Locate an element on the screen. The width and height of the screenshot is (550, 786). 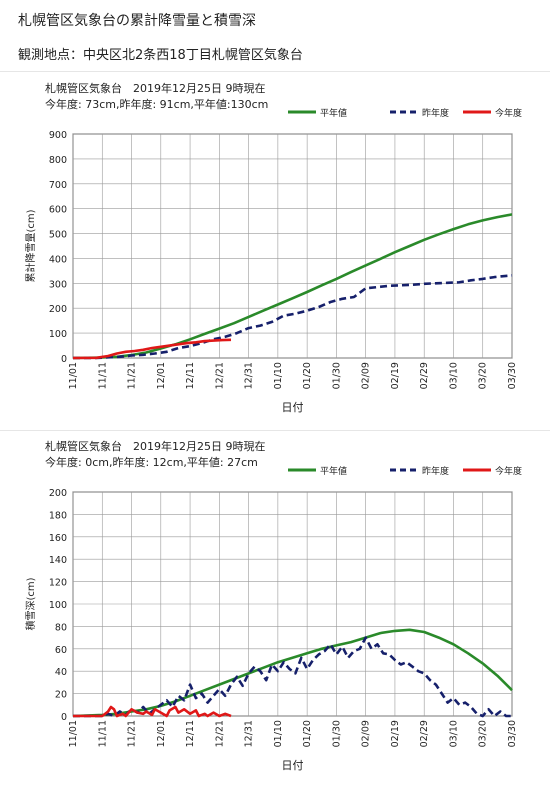
y-tick-label: 180 is located at coordinates (58, 515).